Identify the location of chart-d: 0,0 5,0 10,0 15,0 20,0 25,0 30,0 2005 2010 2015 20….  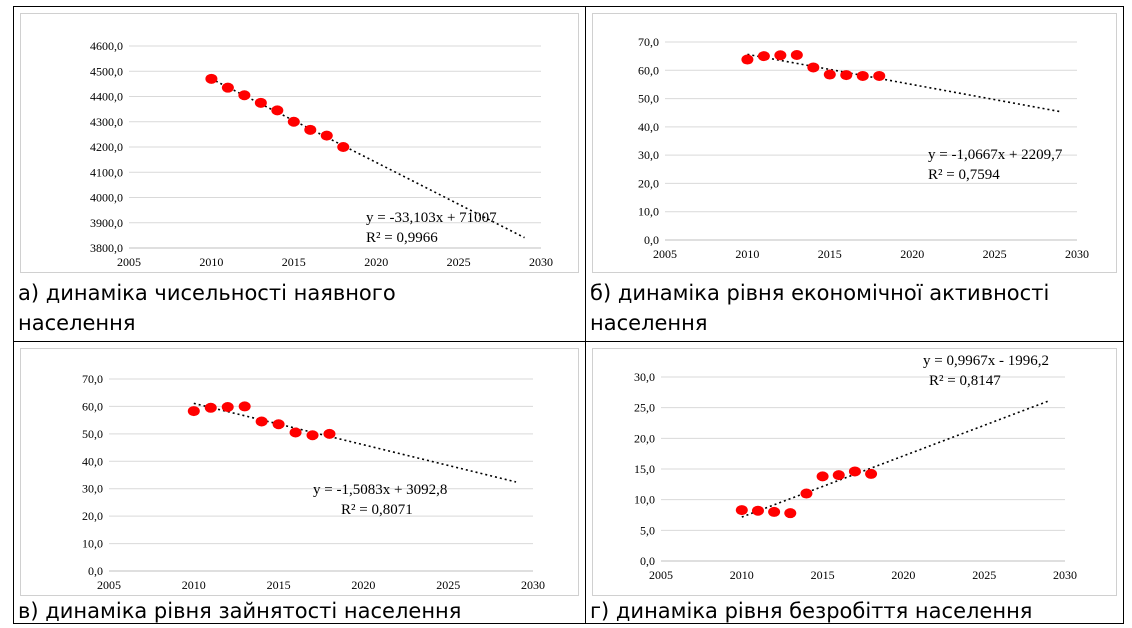
(855, 467).